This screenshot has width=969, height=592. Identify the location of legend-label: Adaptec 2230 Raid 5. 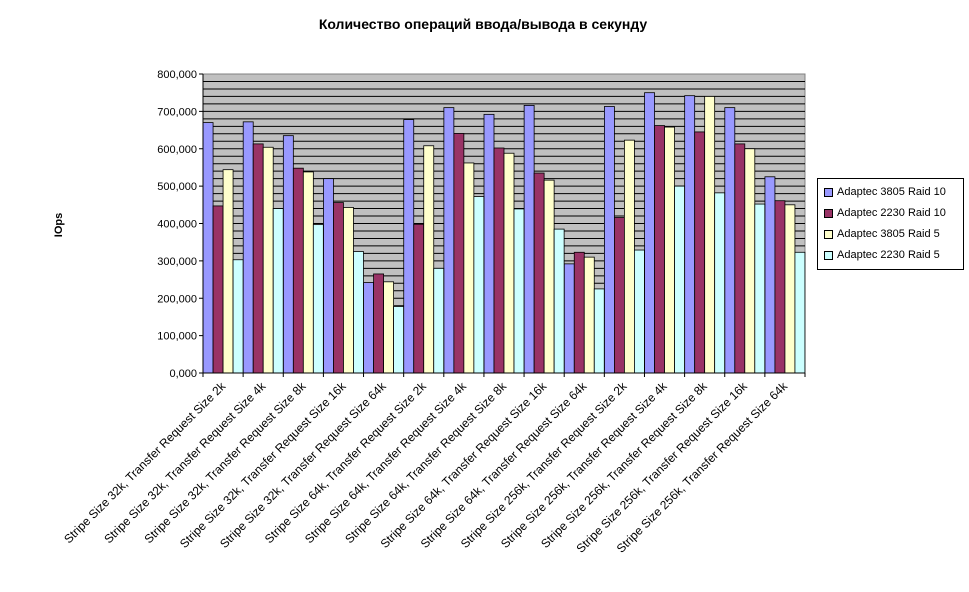
(888, 255).